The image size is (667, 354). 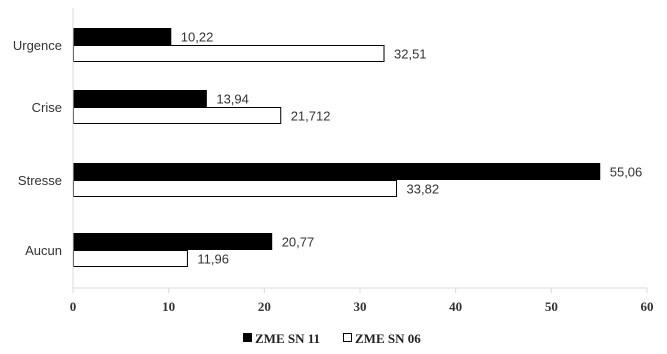 What do you see at coordinates (360, 306) in the screenshot?
I see `x-tick-label: 30` at bounding box center [360, 306].